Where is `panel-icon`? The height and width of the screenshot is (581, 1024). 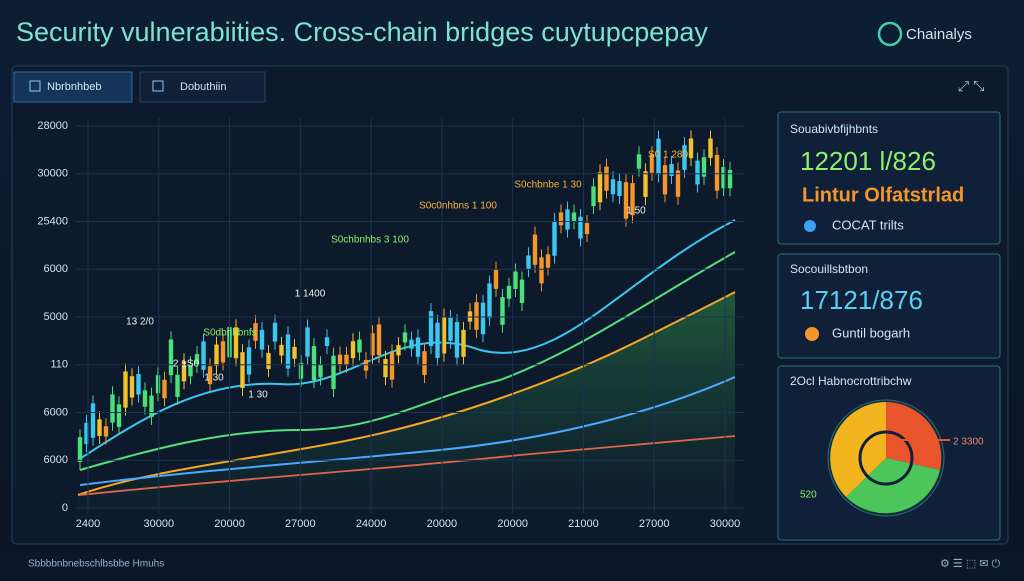 panel-icon is located at coordinates (812, 334).